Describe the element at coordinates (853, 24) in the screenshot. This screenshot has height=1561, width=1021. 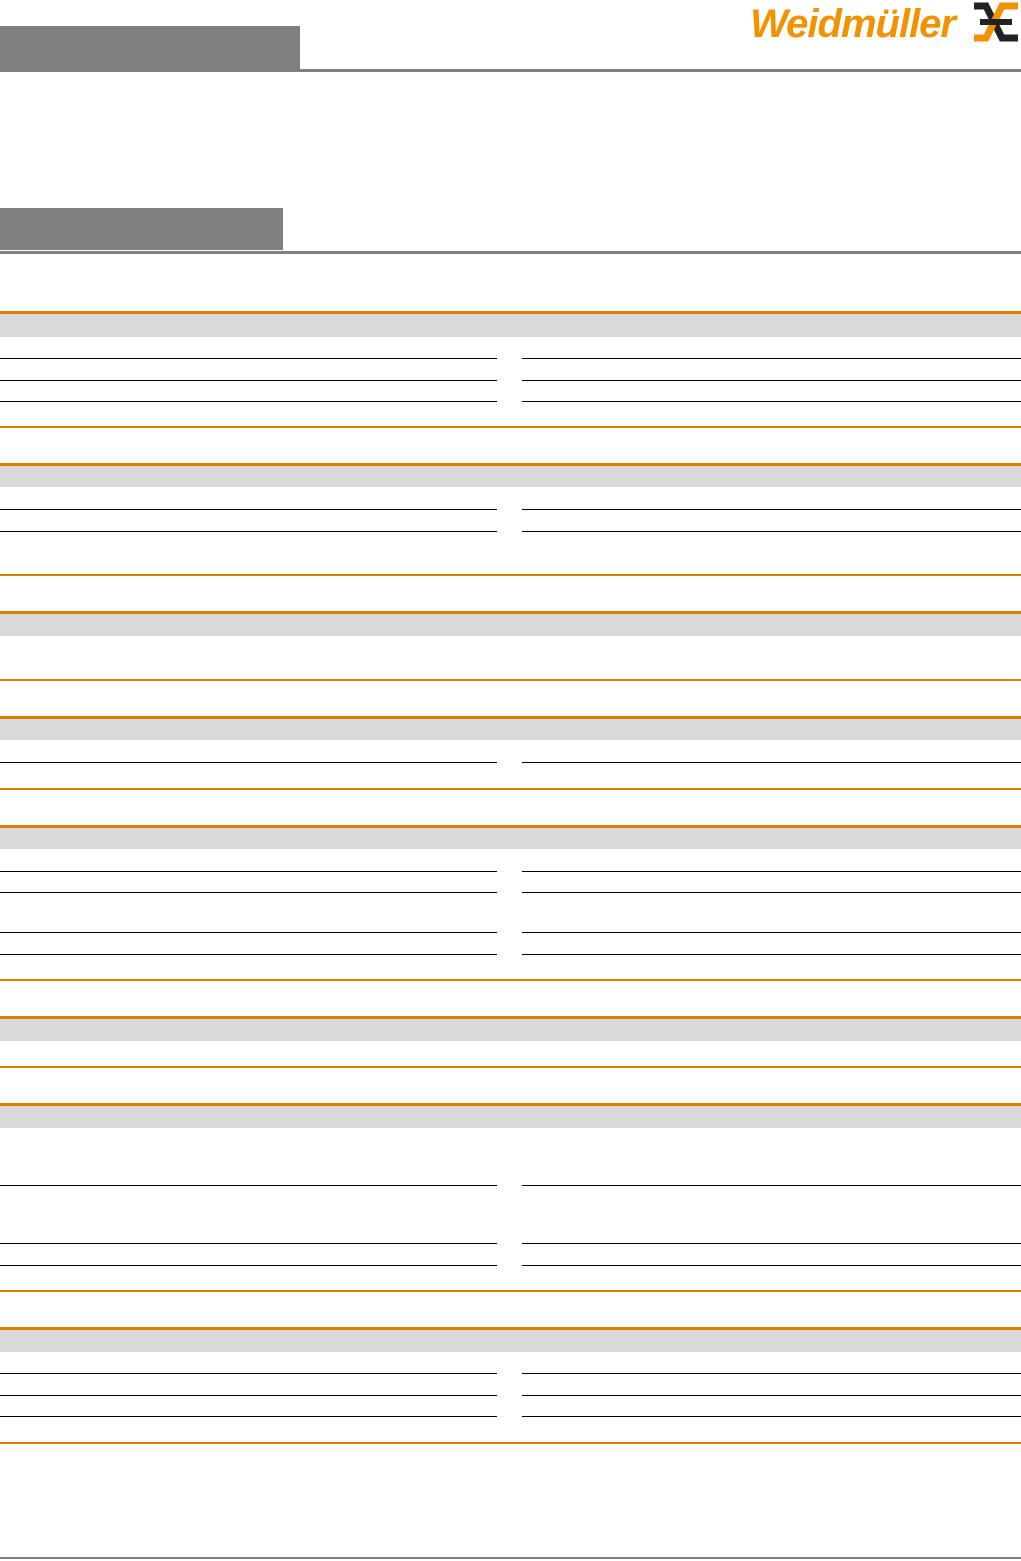
I see `logo: Weidmüller` at that location.